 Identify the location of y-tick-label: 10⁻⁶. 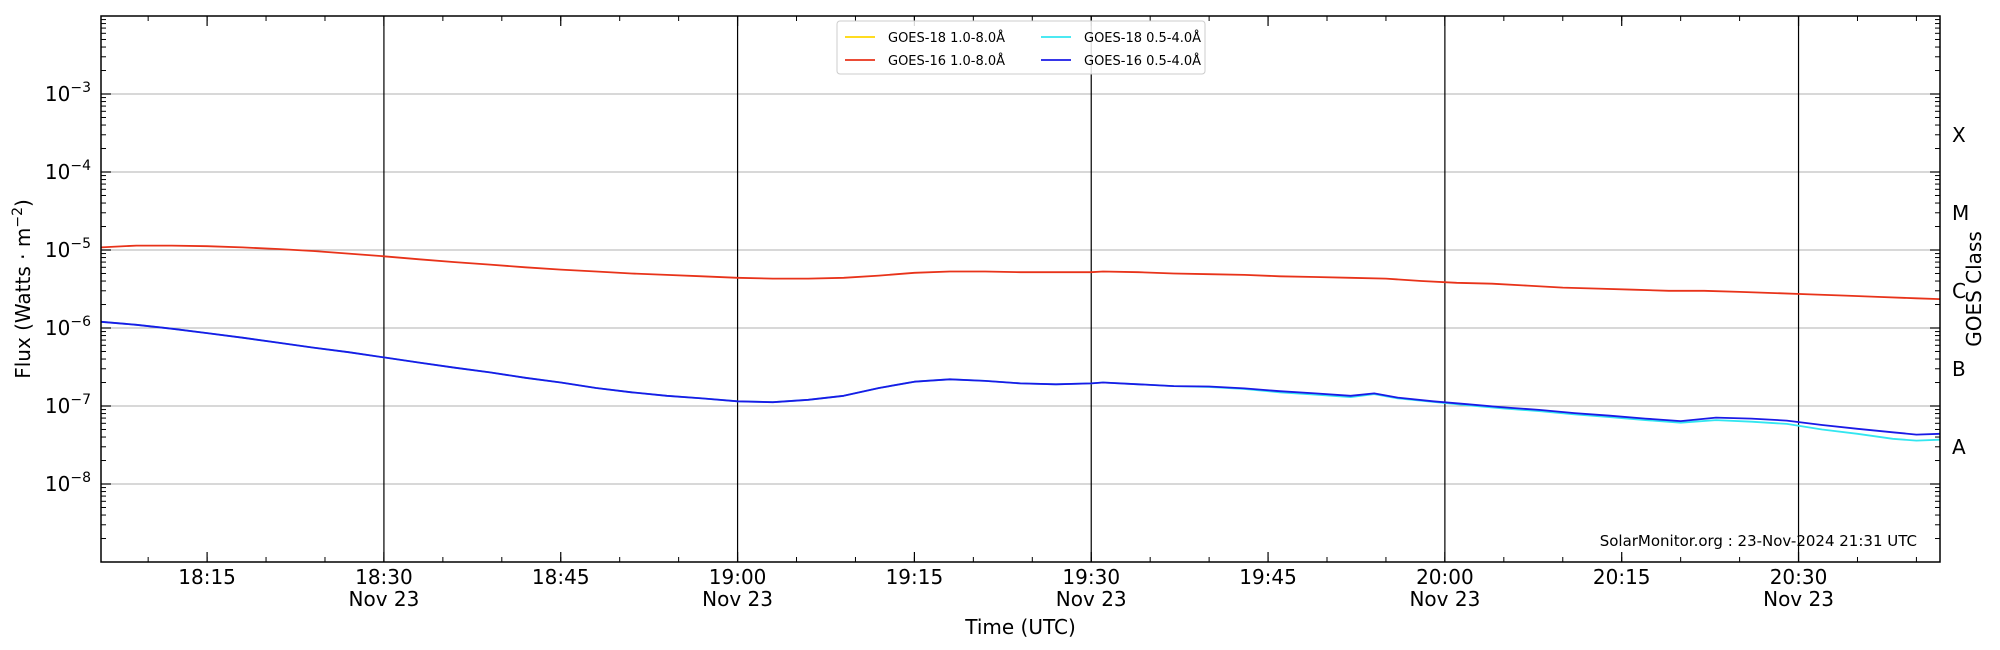
(68, 327).